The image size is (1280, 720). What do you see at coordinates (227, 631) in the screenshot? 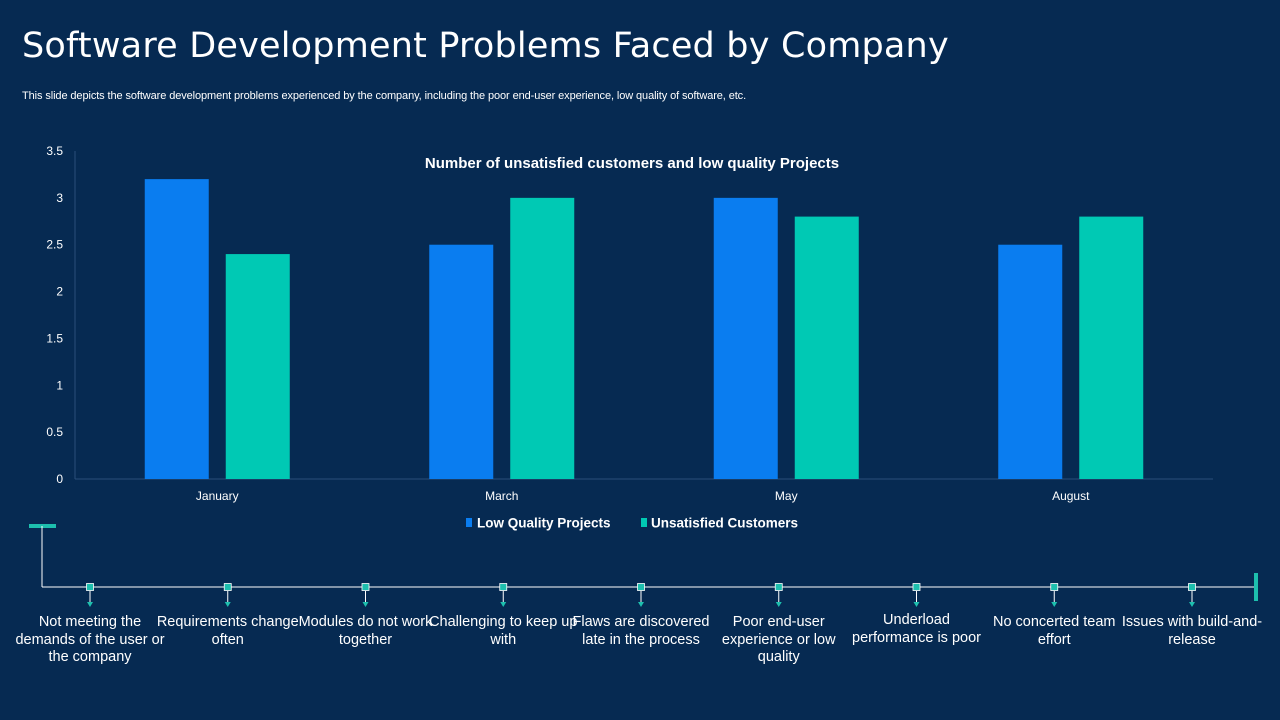
I see `timeline-item-label: Requirements change often` at bounding box center [227, 631].